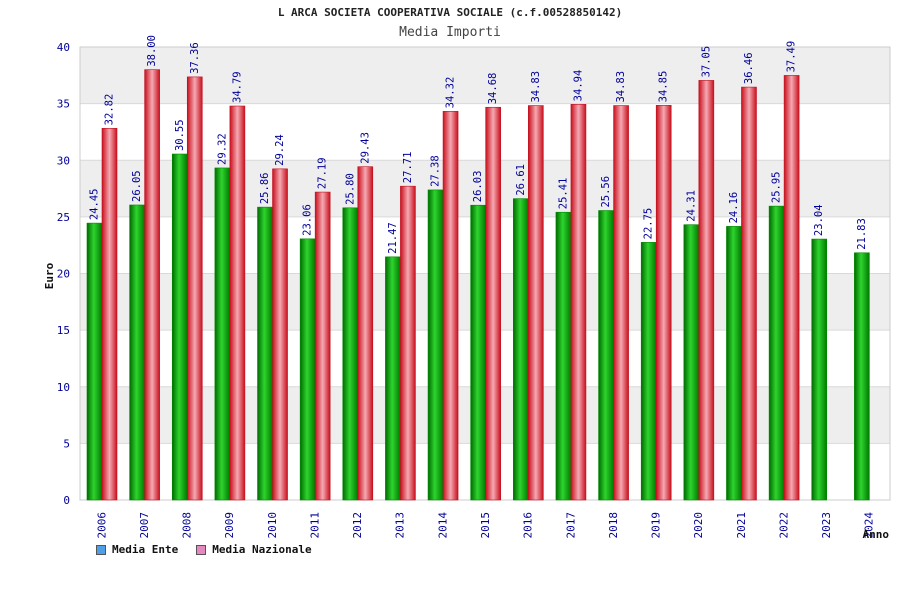 This screenshot has height=600, width=900. What do you see at coordinates (621, 87) in the screenshot?
I see `data-label: 34.83` at bounding box center [621, 87].